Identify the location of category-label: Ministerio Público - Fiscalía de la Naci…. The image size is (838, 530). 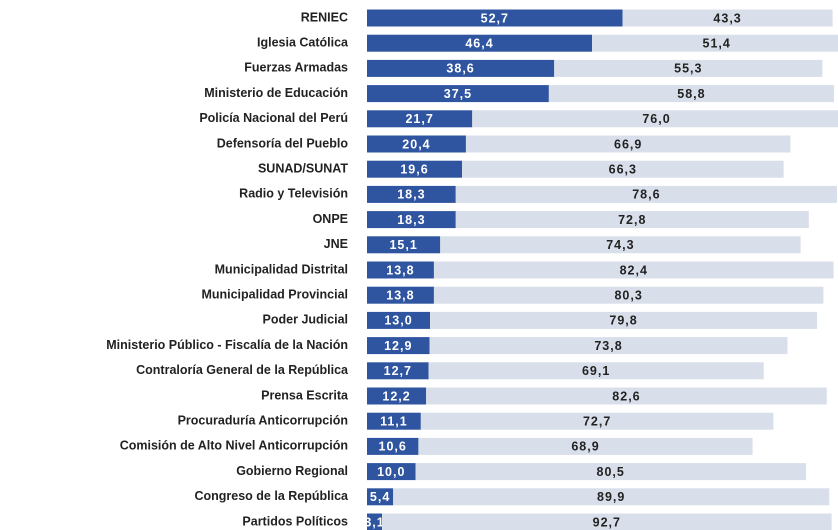
(227, 345).